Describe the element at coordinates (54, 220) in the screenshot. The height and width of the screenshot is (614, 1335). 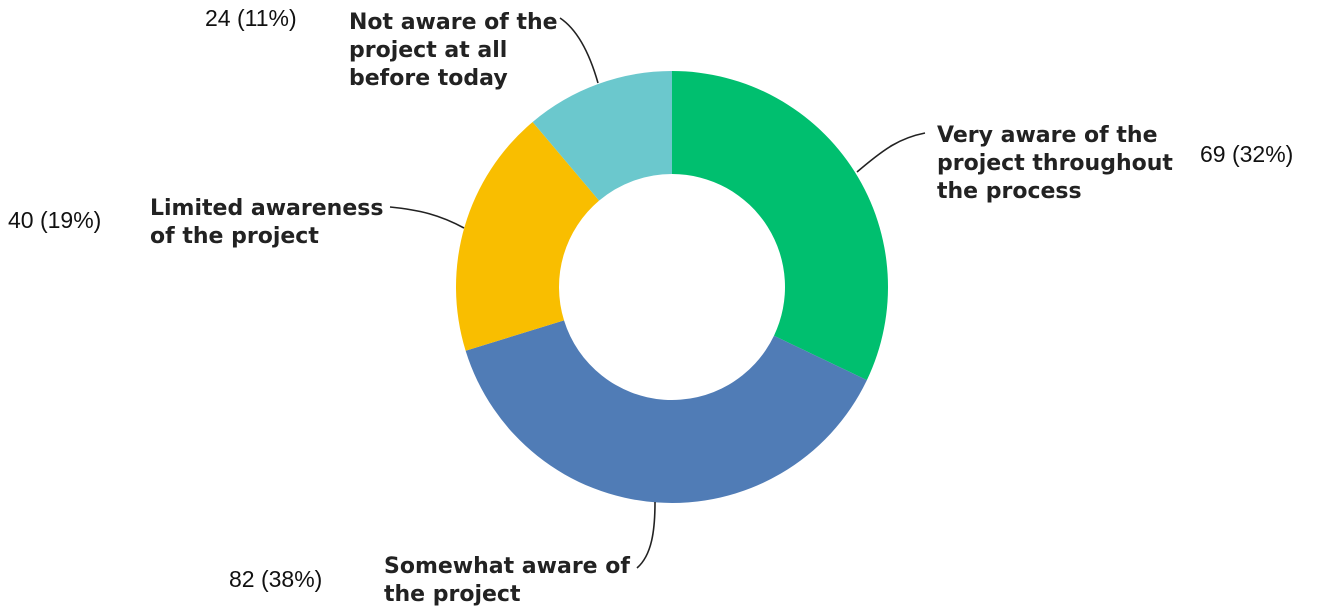
I see `value-label-2: 40 (19%)` at that location.